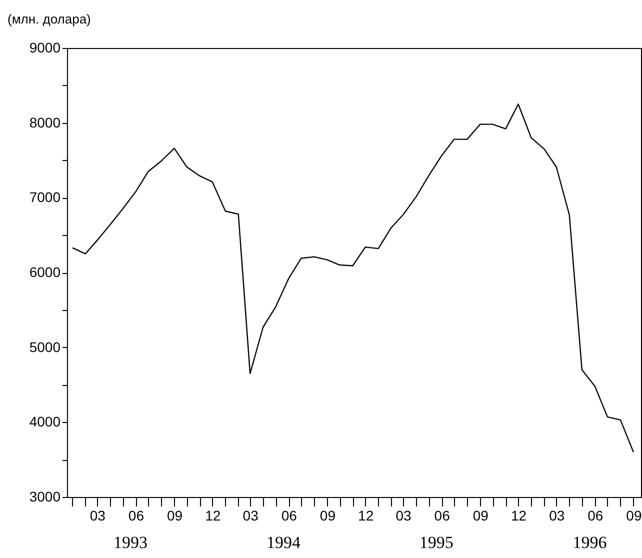 This screenshot has width=642, height=558. Describe the element at coordinates (589, 542) in the screenshot. I see `text: 1996` at that location.